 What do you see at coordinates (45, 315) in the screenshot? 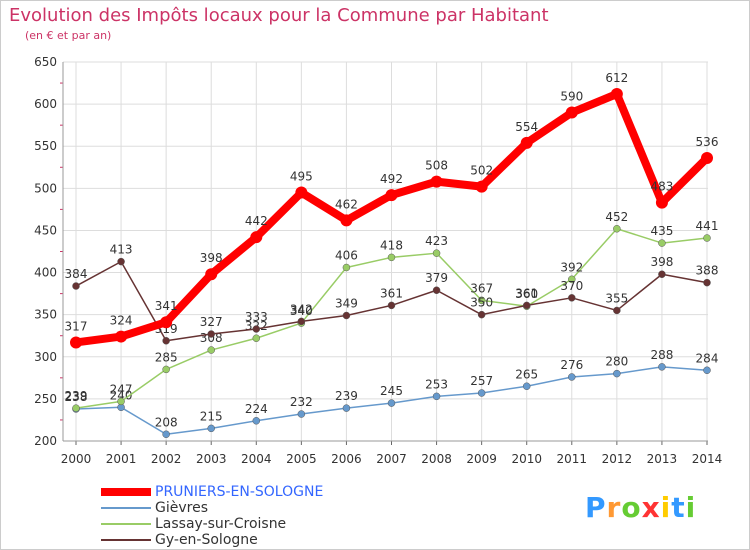
I see `y-tick-label: 350` at bounding box center [45, 315].